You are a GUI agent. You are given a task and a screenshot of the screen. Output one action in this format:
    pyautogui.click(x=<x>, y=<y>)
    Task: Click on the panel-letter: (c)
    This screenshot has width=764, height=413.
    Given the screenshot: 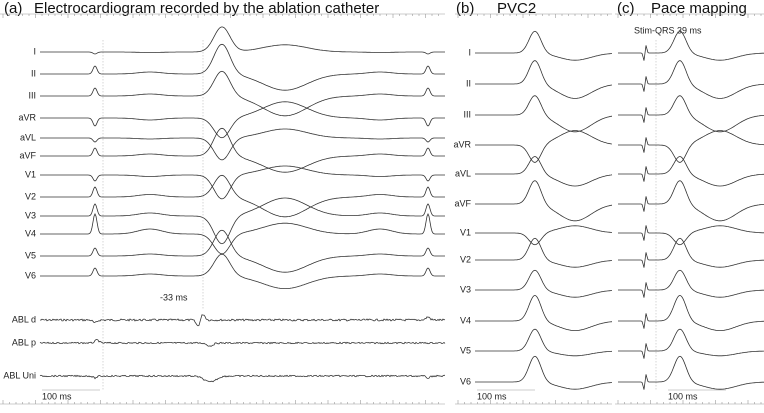 What is the action you would take?
    pyautogui.click(x=626, y=8)
    